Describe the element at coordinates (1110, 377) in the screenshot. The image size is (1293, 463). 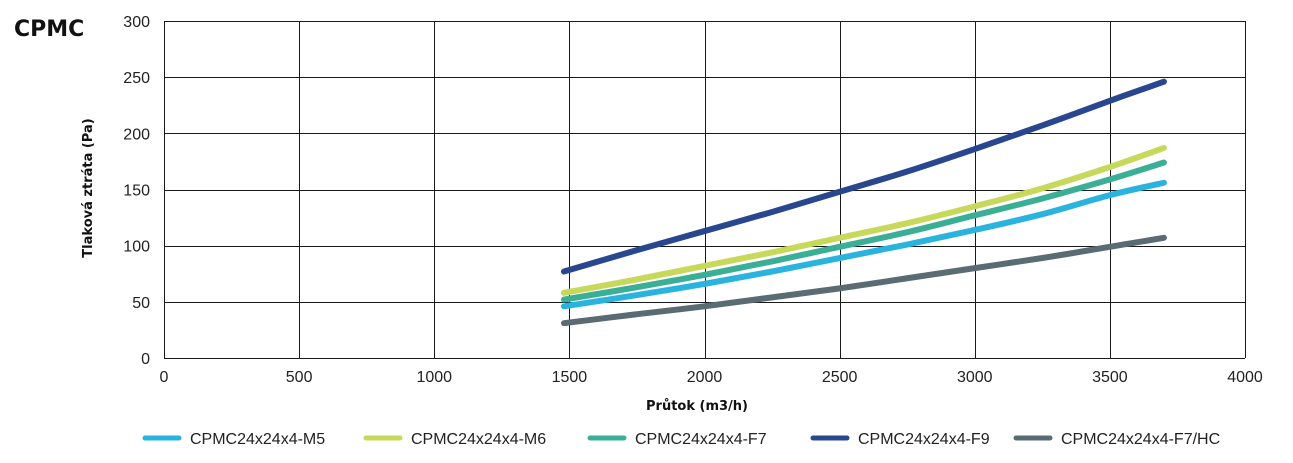
I see `x-tick-label: 3500` at that location.